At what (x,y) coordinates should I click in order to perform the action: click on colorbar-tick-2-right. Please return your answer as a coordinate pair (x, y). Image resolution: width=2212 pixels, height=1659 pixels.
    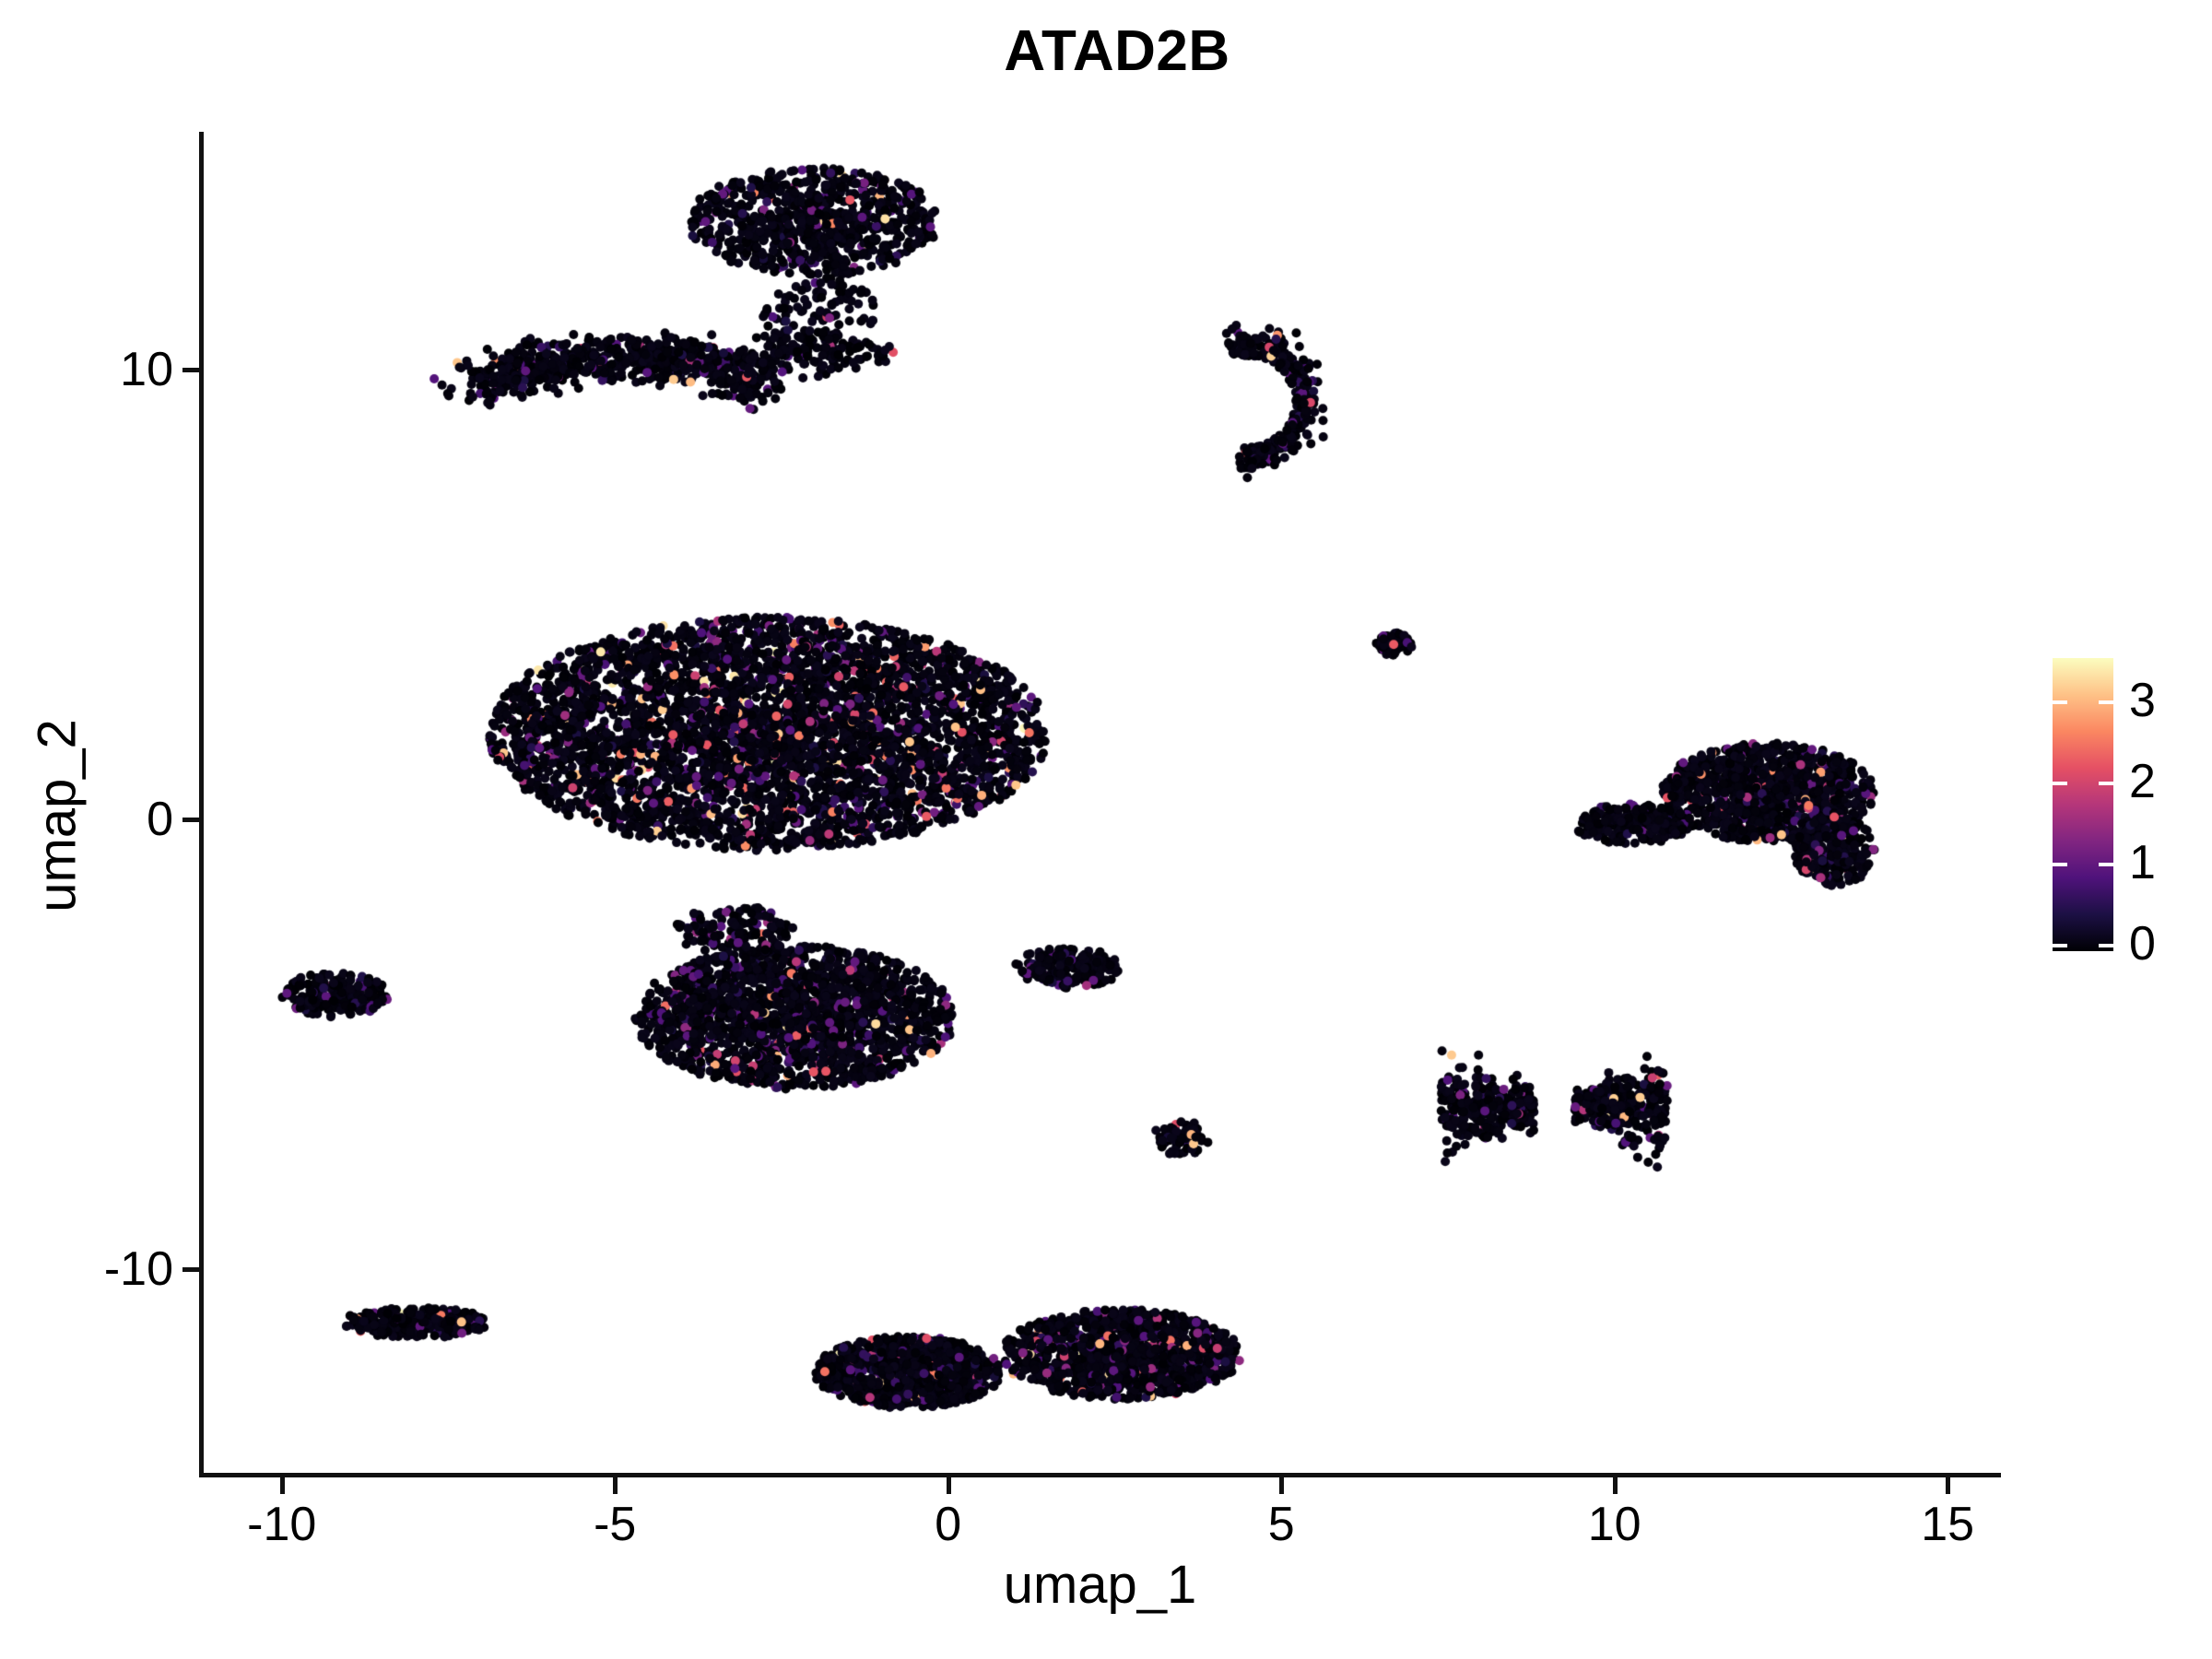
    Looking at the image, I should click on (2106, 783).